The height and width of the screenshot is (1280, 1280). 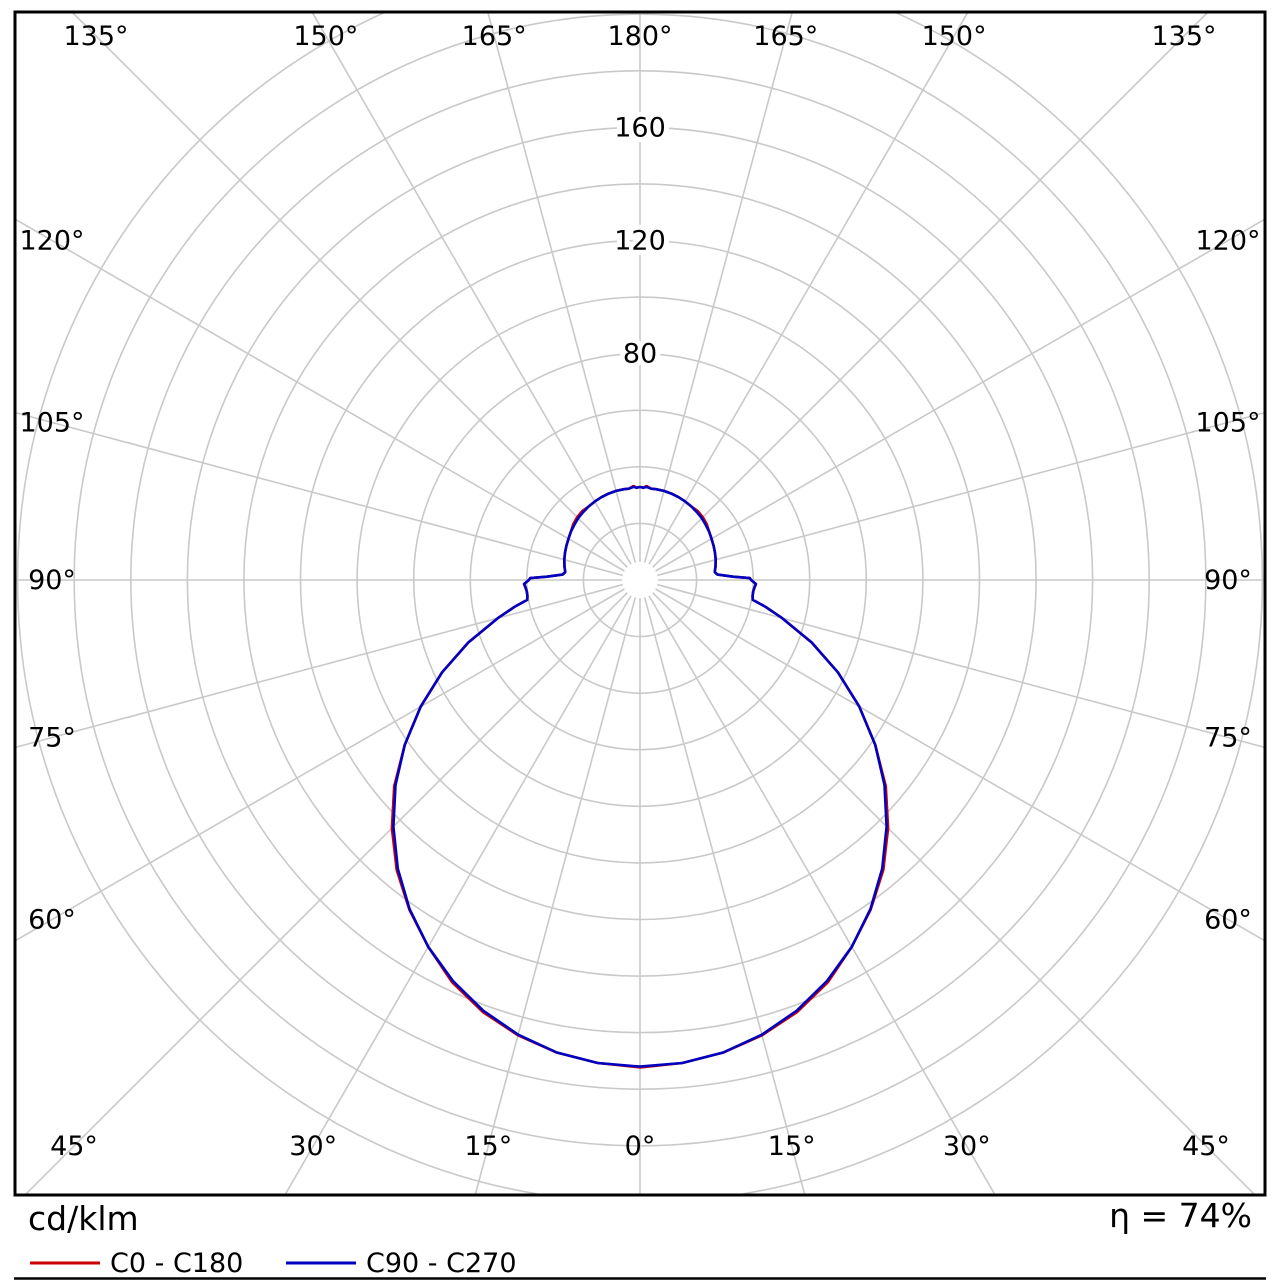 What do you see at coordinates (640, 1146) in the screenshot?
I see `angle-label-0: 0°` at bounding box center [640, 1146].